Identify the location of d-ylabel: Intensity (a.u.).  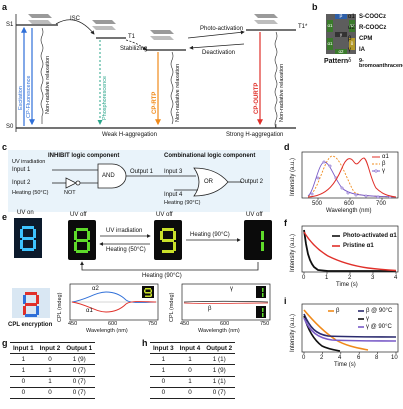
(293, 176).